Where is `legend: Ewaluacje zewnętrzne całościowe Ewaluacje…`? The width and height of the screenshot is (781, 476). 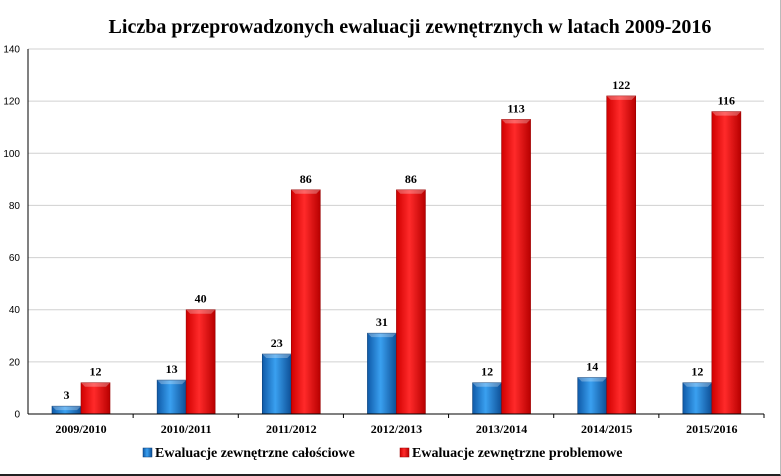
legend: Ewaluacje zewnętrzne całościowe Ewaluacje… is located at coordinates (382, 453).